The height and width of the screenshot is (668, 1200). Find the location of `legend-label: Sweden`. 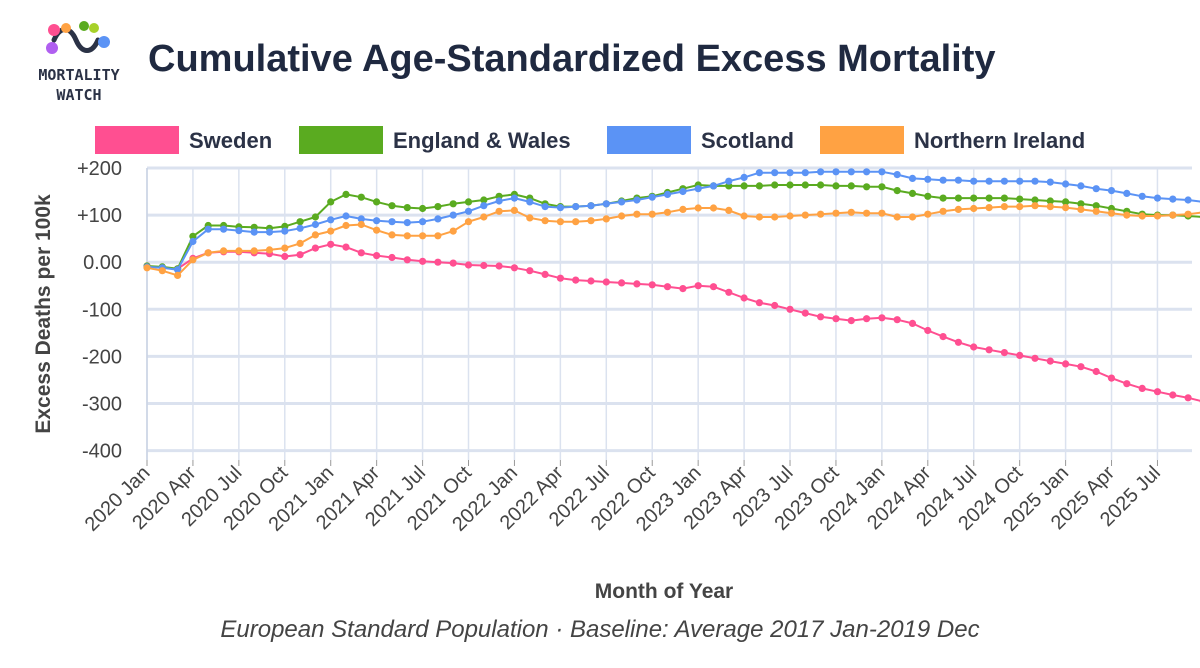

legend-label: Sweden is located at coordinates (231, 140).